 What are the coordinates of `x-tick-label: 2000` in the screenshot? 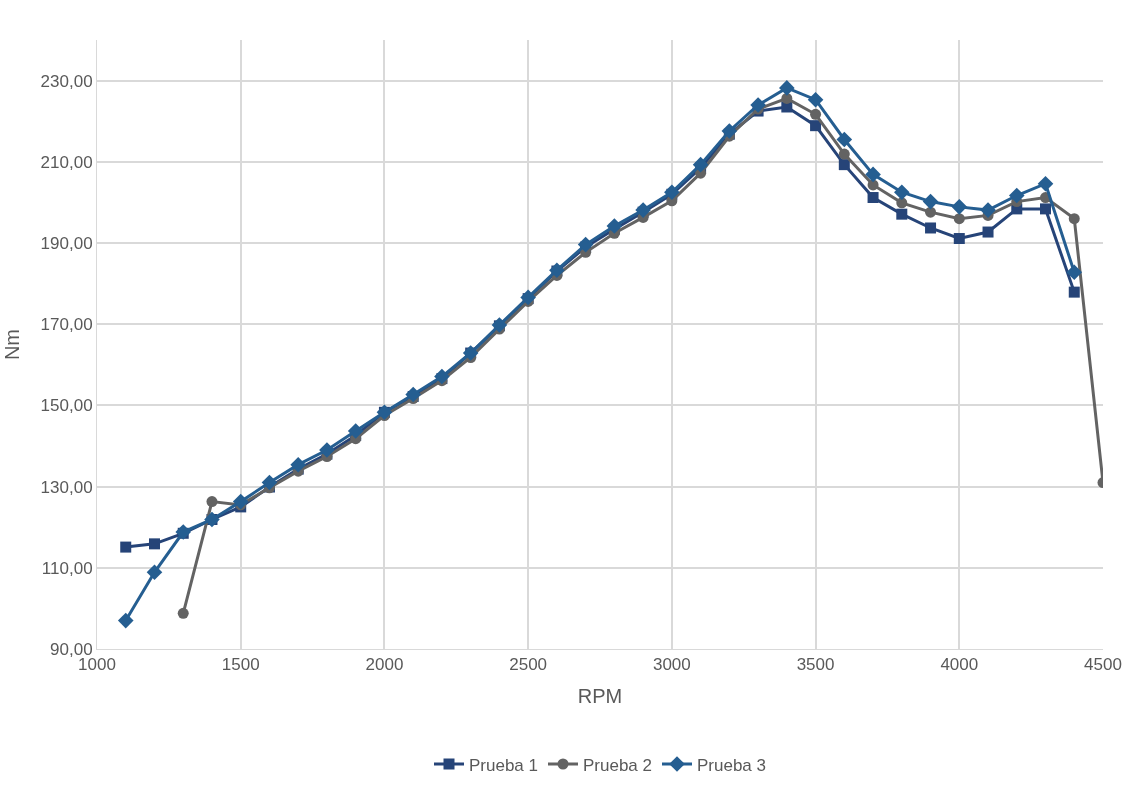 It's located at (384, 665).